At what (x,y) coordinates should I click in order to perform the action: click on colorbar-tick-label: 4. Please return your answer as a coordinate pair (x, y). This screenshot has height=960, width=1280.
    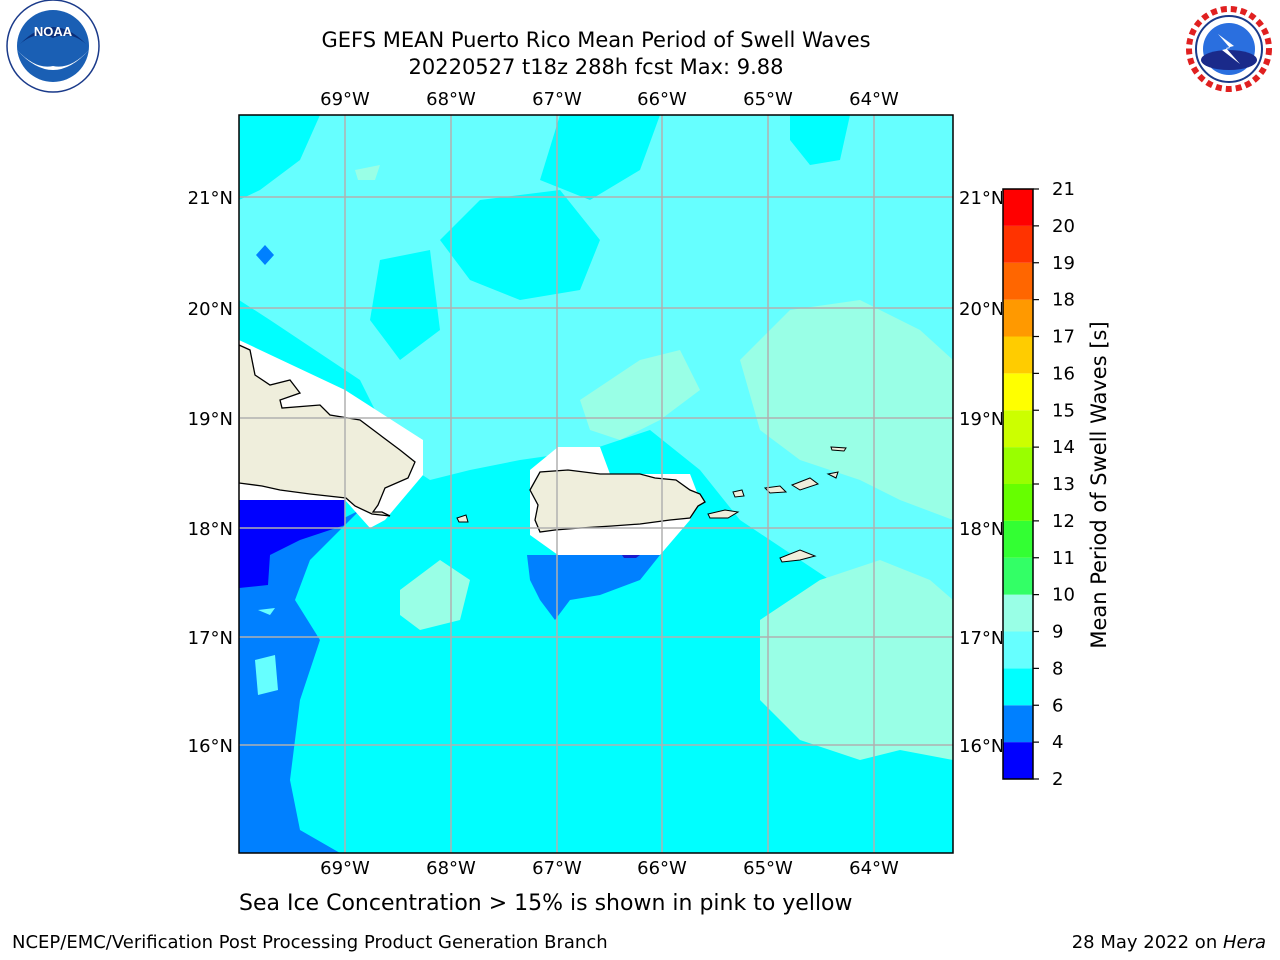
    Looking at the image, I should click on (1057, 742).